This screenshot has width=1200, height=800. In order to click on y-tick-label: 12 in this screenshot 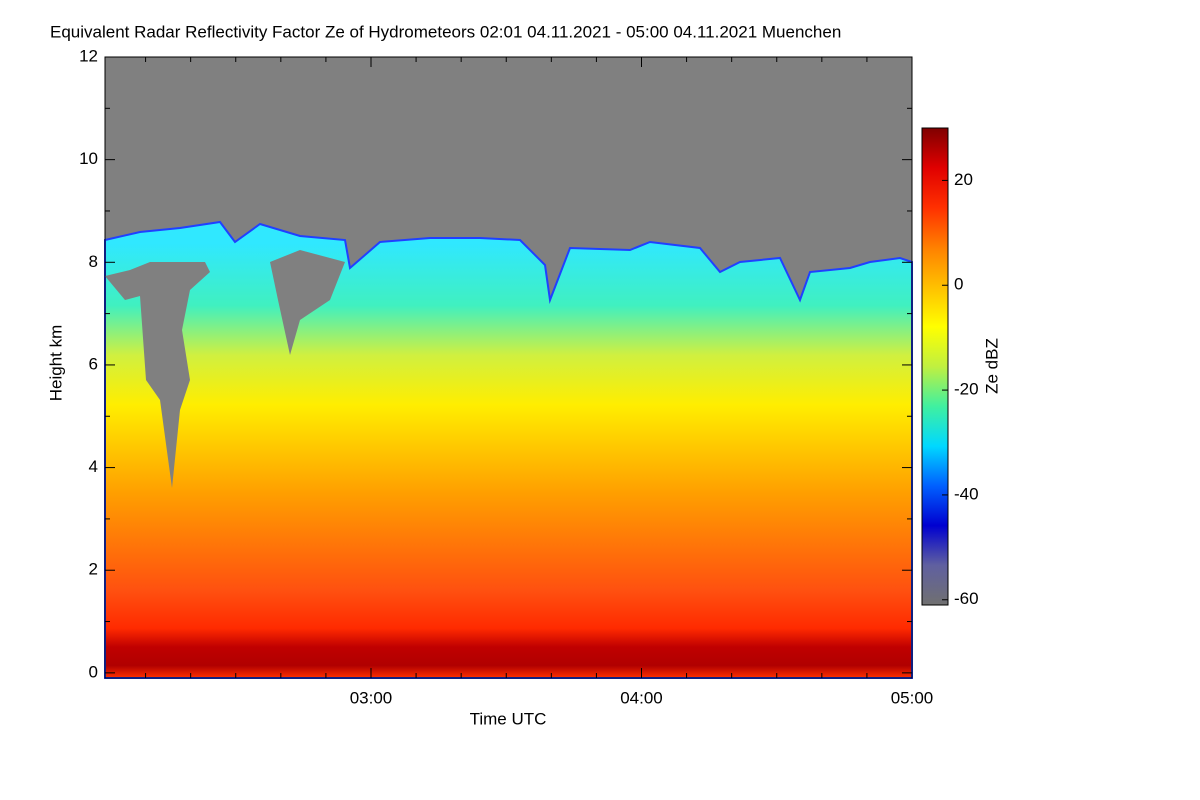, I will do `click(88, 55)`.